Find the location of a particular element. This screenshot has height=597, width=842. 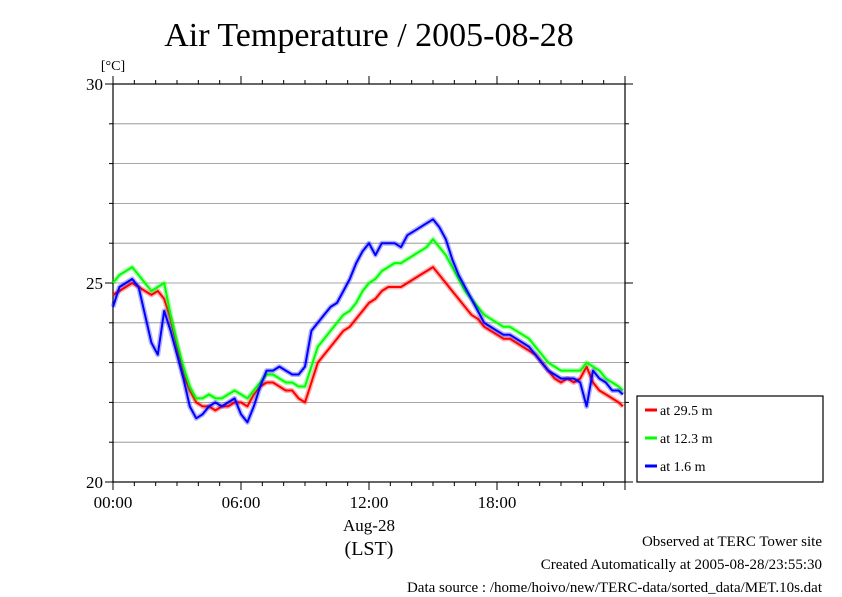

legend-label: at 12.3 m is located at coordinates (686, 439).